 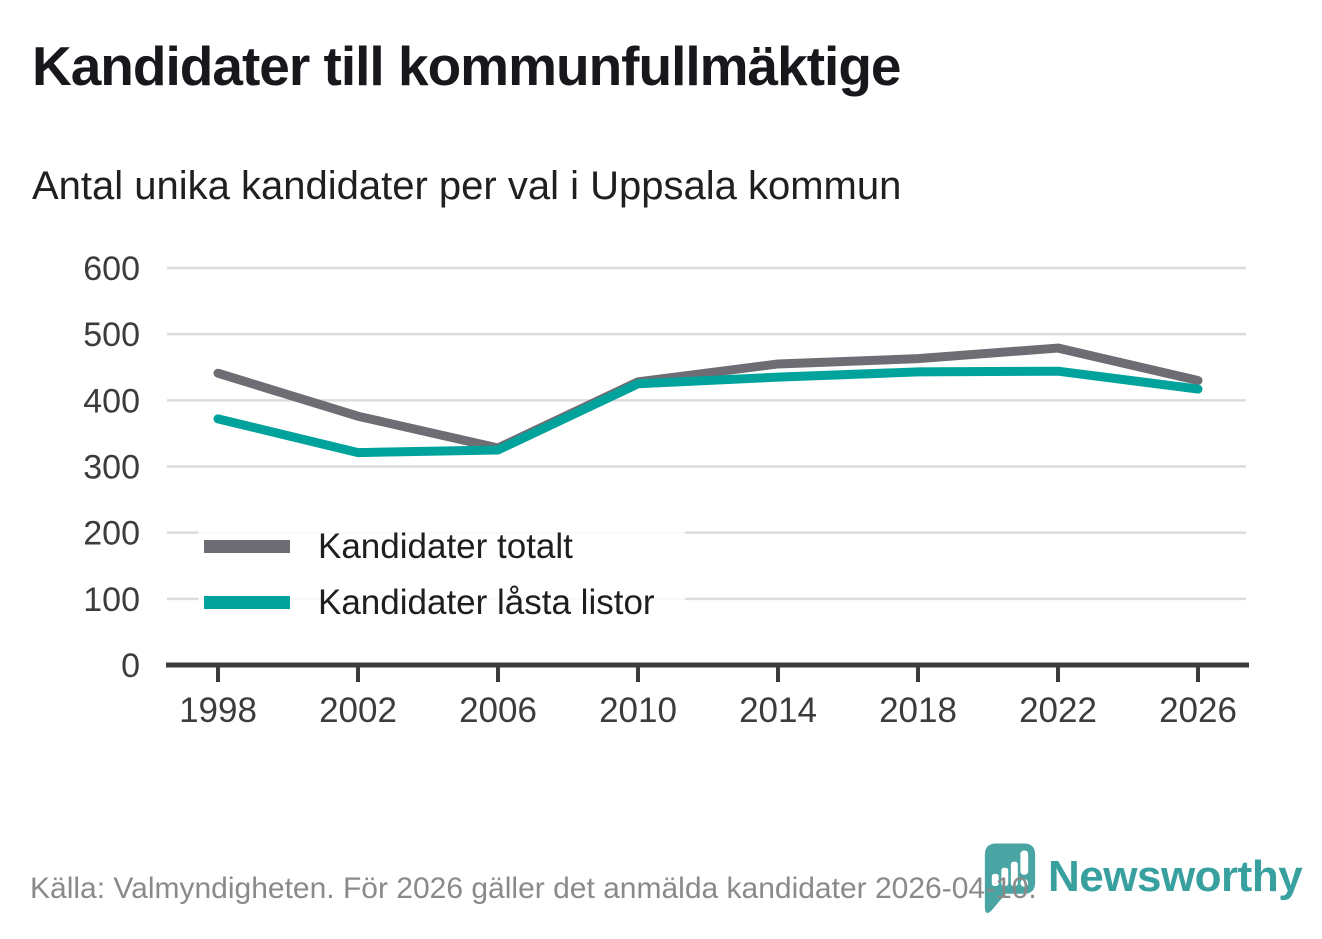 What do you see at coordinates (1175, 876) in the screenshot?
I see `newsworthy-wordmark: Newsworthy` at bounding box center [1175, 876].